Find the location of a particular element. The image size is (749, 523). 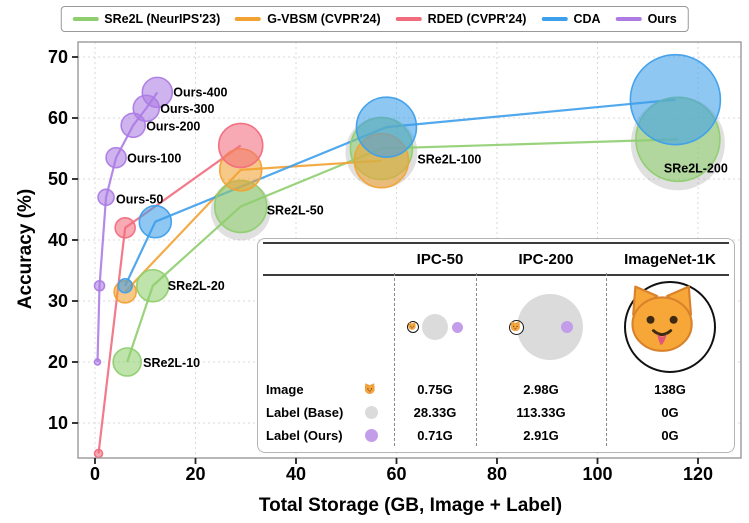

value-base-ipc200: 113.33G is located at coordinates (541, 412).